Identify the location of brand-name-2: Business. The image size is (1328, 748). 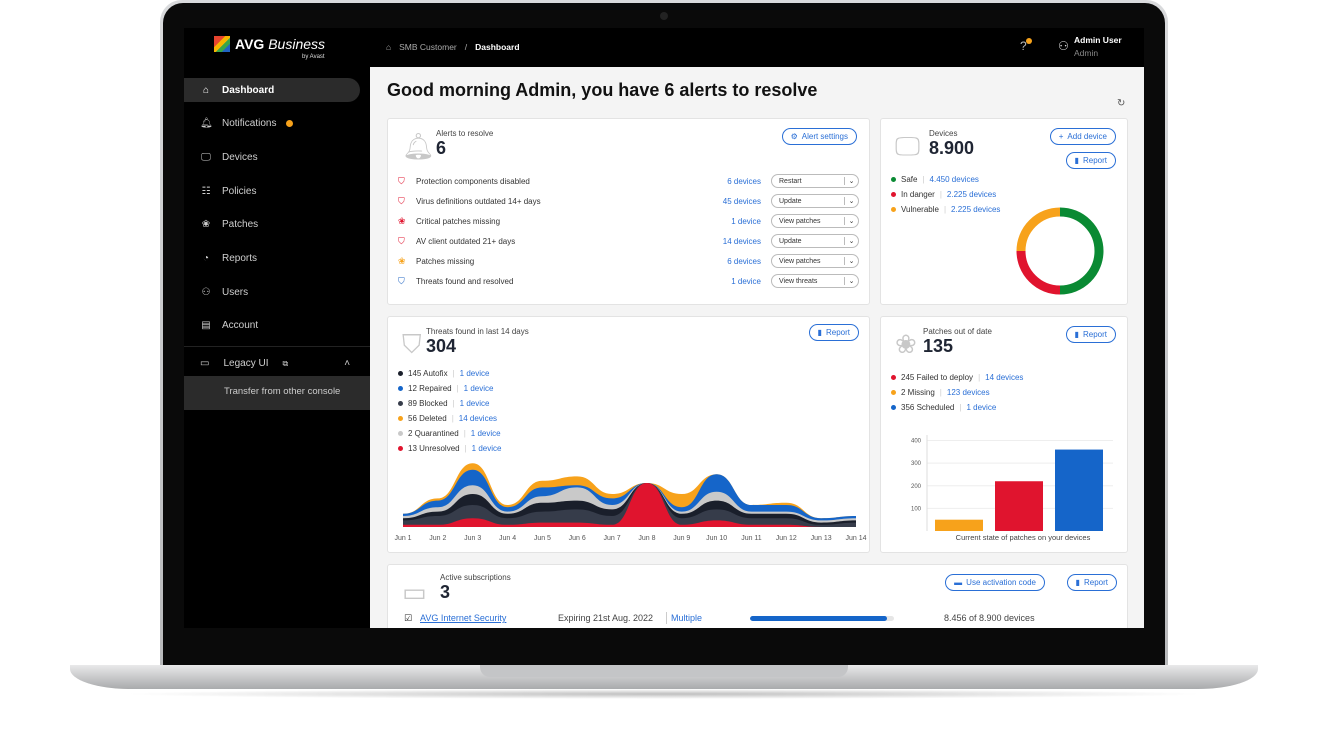
(297, 44).